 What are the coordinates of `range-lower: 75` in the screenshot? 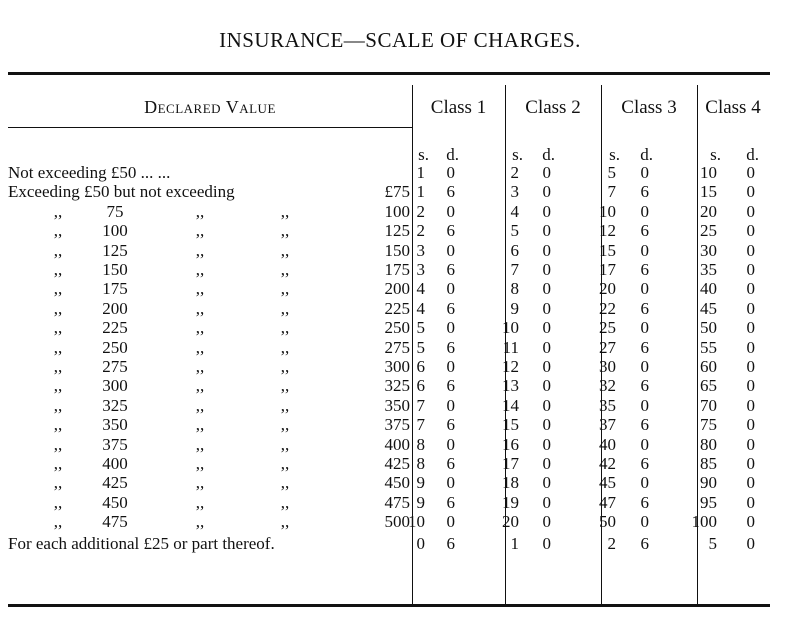 It's located at (115, 211).